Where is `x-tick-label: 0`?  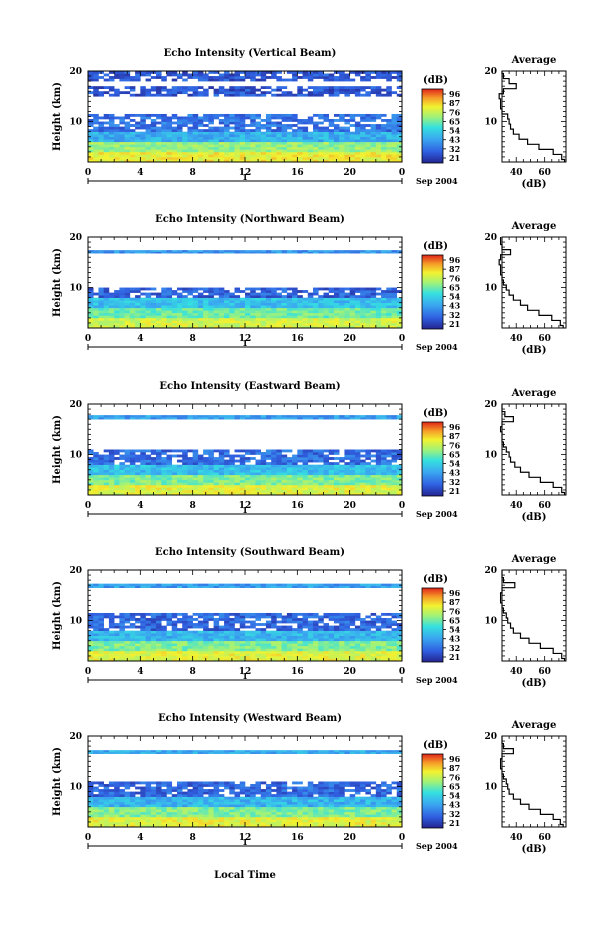
x-tick-label: 0 is located at coordinates (402, 506).